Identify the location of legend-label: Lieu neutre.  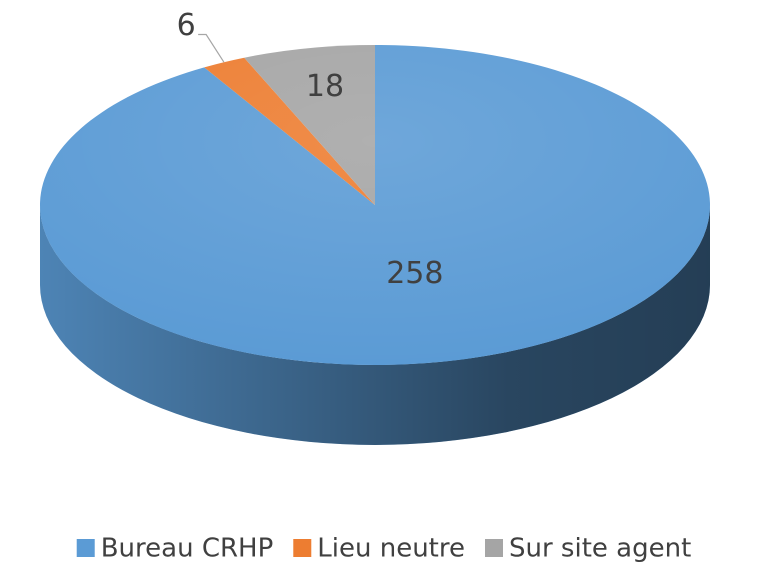
(391, 549).